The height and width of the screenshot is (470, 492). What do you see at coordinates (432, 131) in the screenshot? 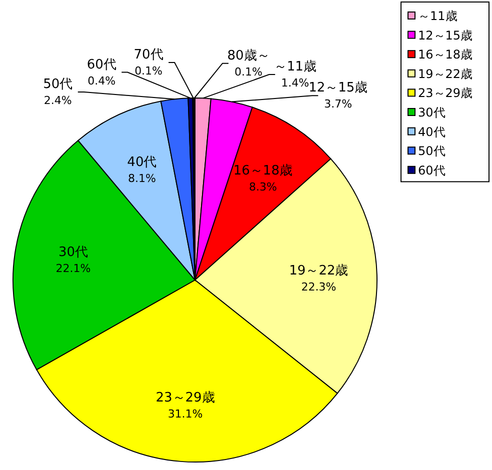
I see `legend-label: 40代` at bounding box center [432, 131].